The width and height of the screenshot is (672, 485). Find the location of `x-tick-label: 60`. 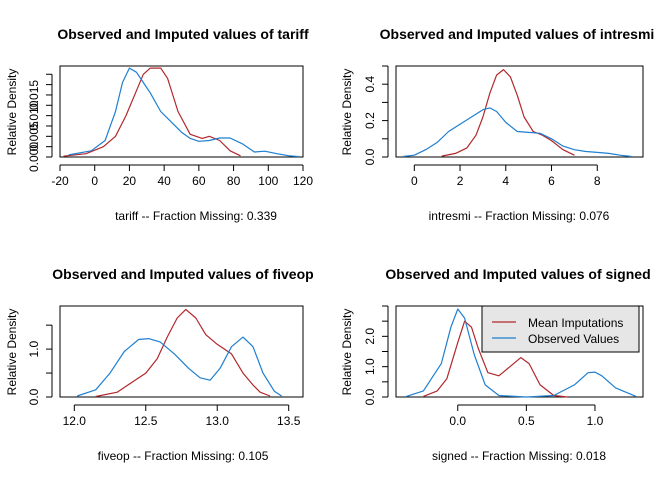

x-tick-label: 60 is located at coordinates (199, 181).